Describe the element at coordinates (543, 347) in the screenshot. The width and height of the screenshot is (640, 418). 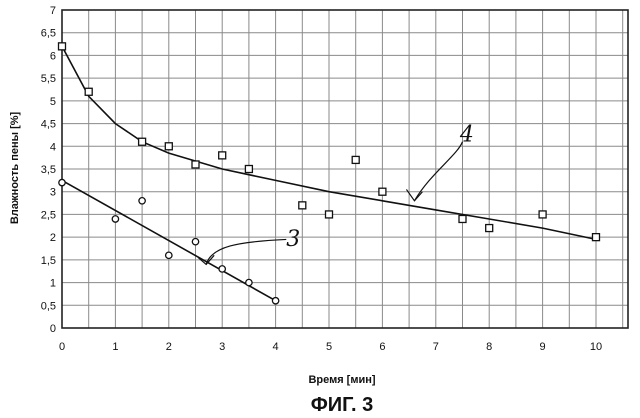
I see `x-tick-label: 9` at that location.